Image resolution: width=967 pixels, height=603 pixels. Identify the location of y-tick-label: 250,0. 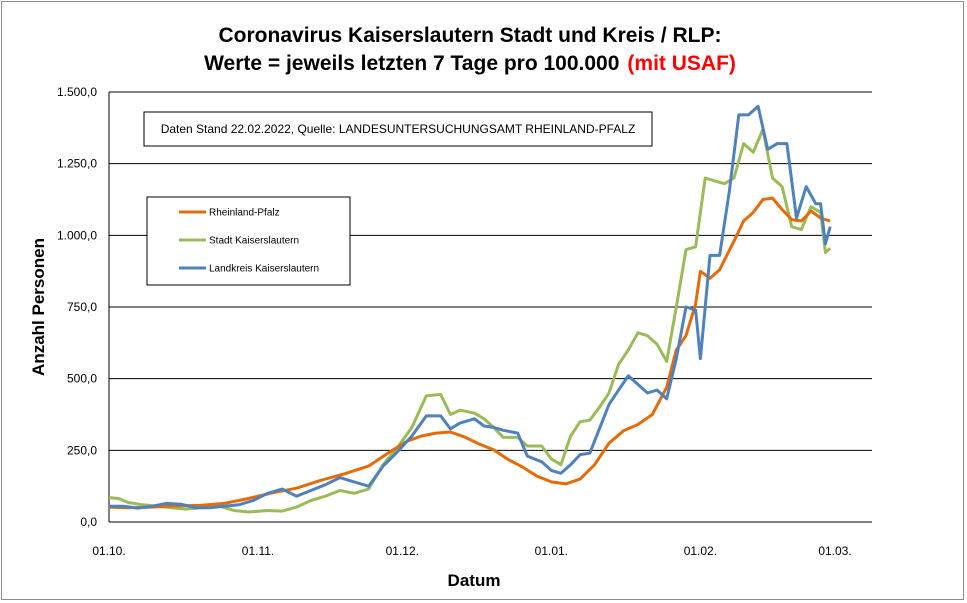
(82, 450).